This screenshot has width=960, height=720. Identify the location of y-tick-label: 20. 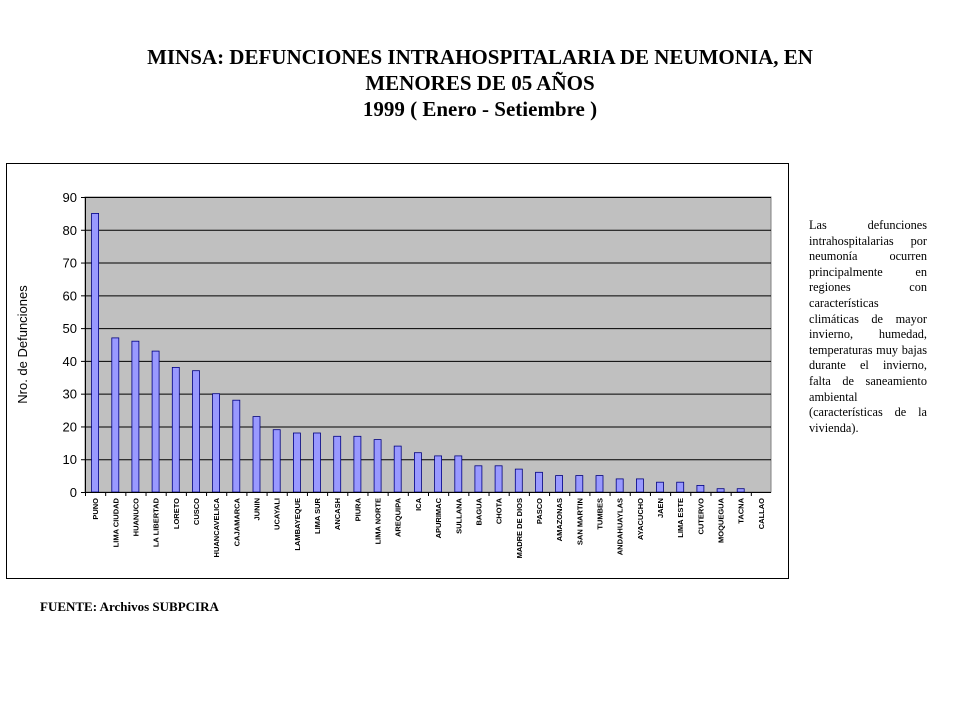
(70, 426).